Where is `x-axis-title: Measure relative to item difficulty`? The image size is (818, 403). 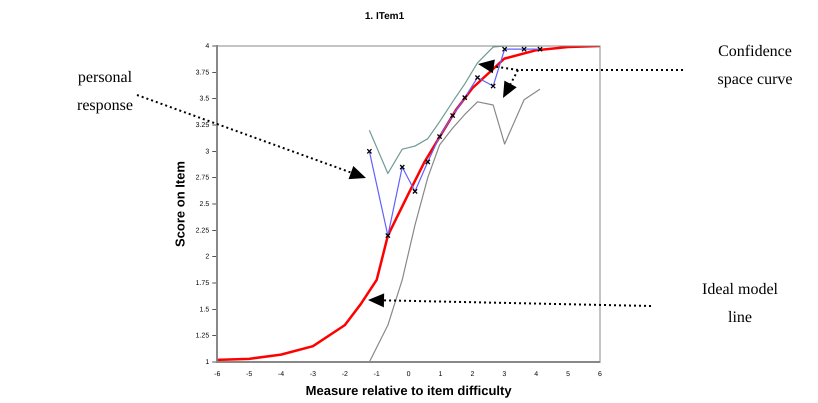 x-axis-title: Measure relative to item difficulty is located at coordinates (409, 390).